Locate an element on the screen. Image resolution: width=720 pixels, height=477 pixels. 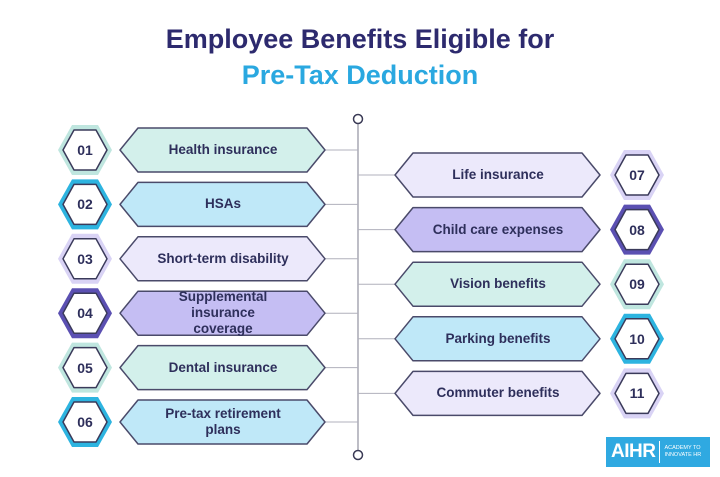
benefit-number: 10 is located at coordinates (637, 338).